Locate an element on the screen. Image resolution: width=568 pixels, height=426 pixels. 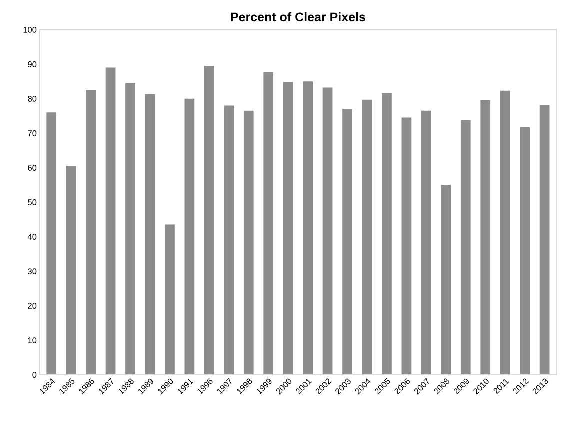
y-tick-label: 80 is located at coordinates (32, 99).